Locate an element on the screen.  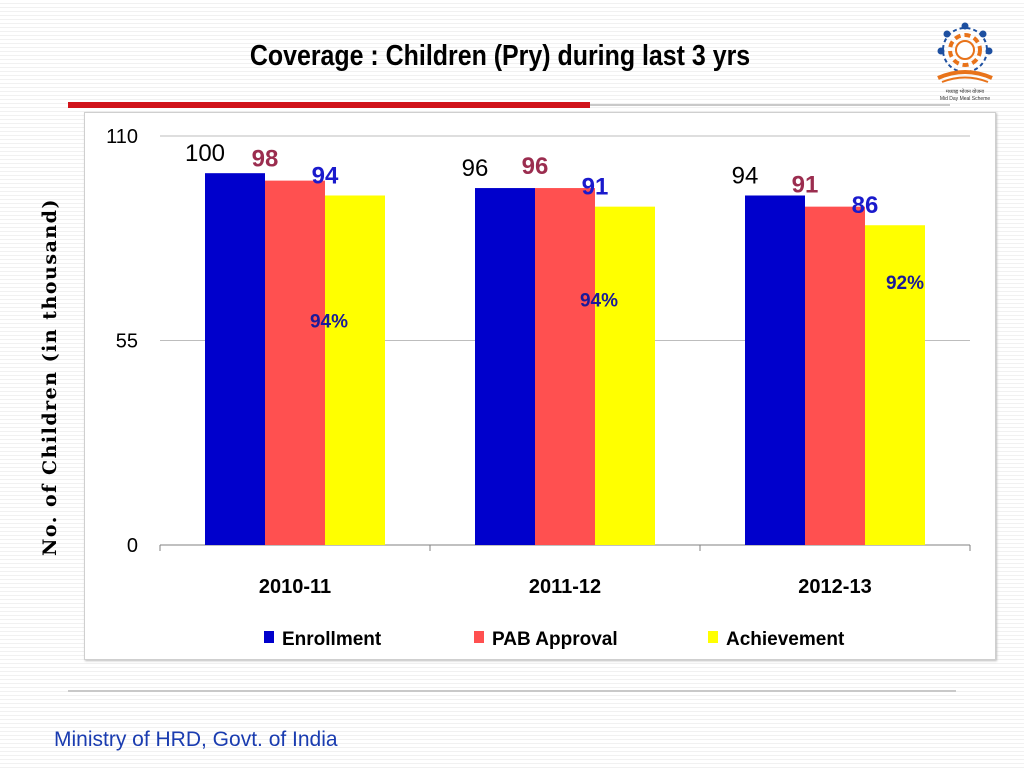
logo-emblem is located at coordinates (965, 52).